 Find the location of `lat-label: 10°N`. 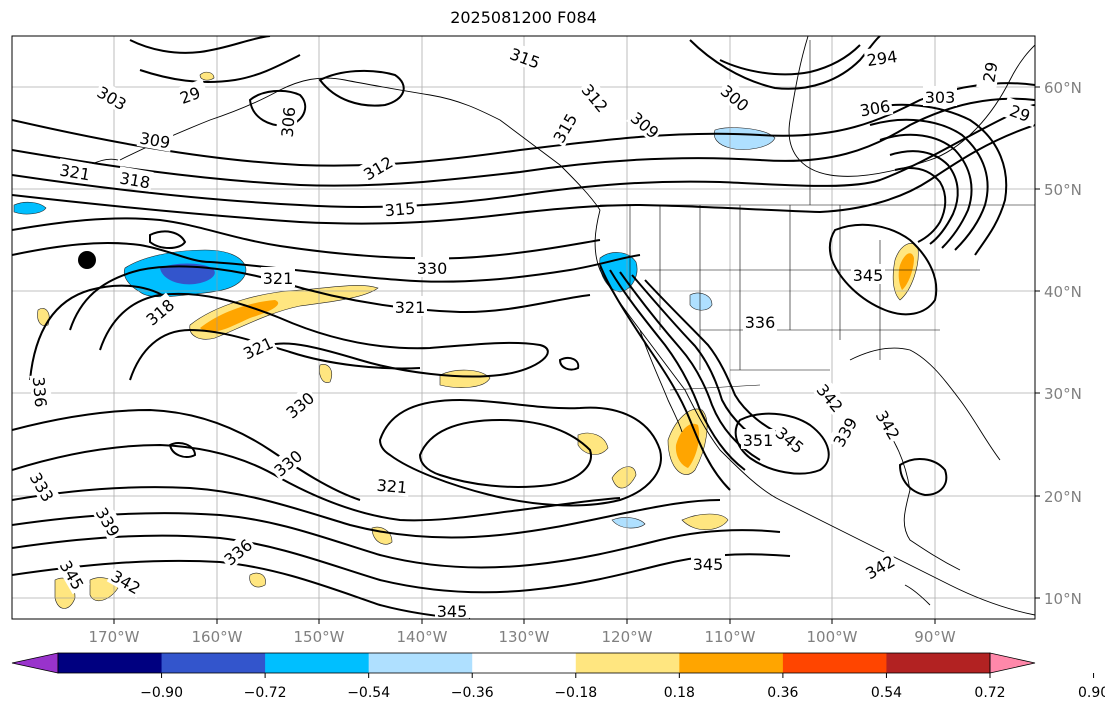

lat-label: 10°N is located at coordinates (1063, 599).